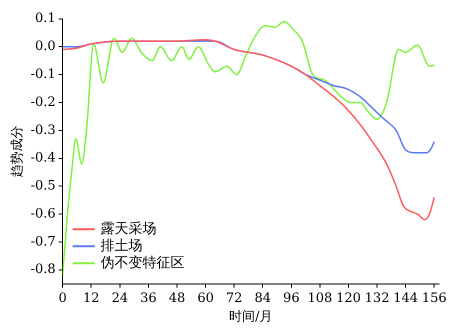  I want to click on x-tick-label: 144, so click(405, 298).